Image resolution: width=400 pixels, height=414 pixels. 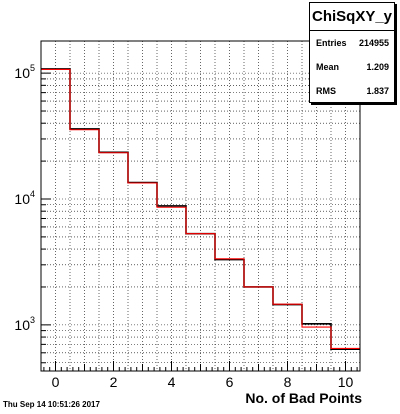 I want to click on stats-entries-value: 214955, so click(x=373, y=43).